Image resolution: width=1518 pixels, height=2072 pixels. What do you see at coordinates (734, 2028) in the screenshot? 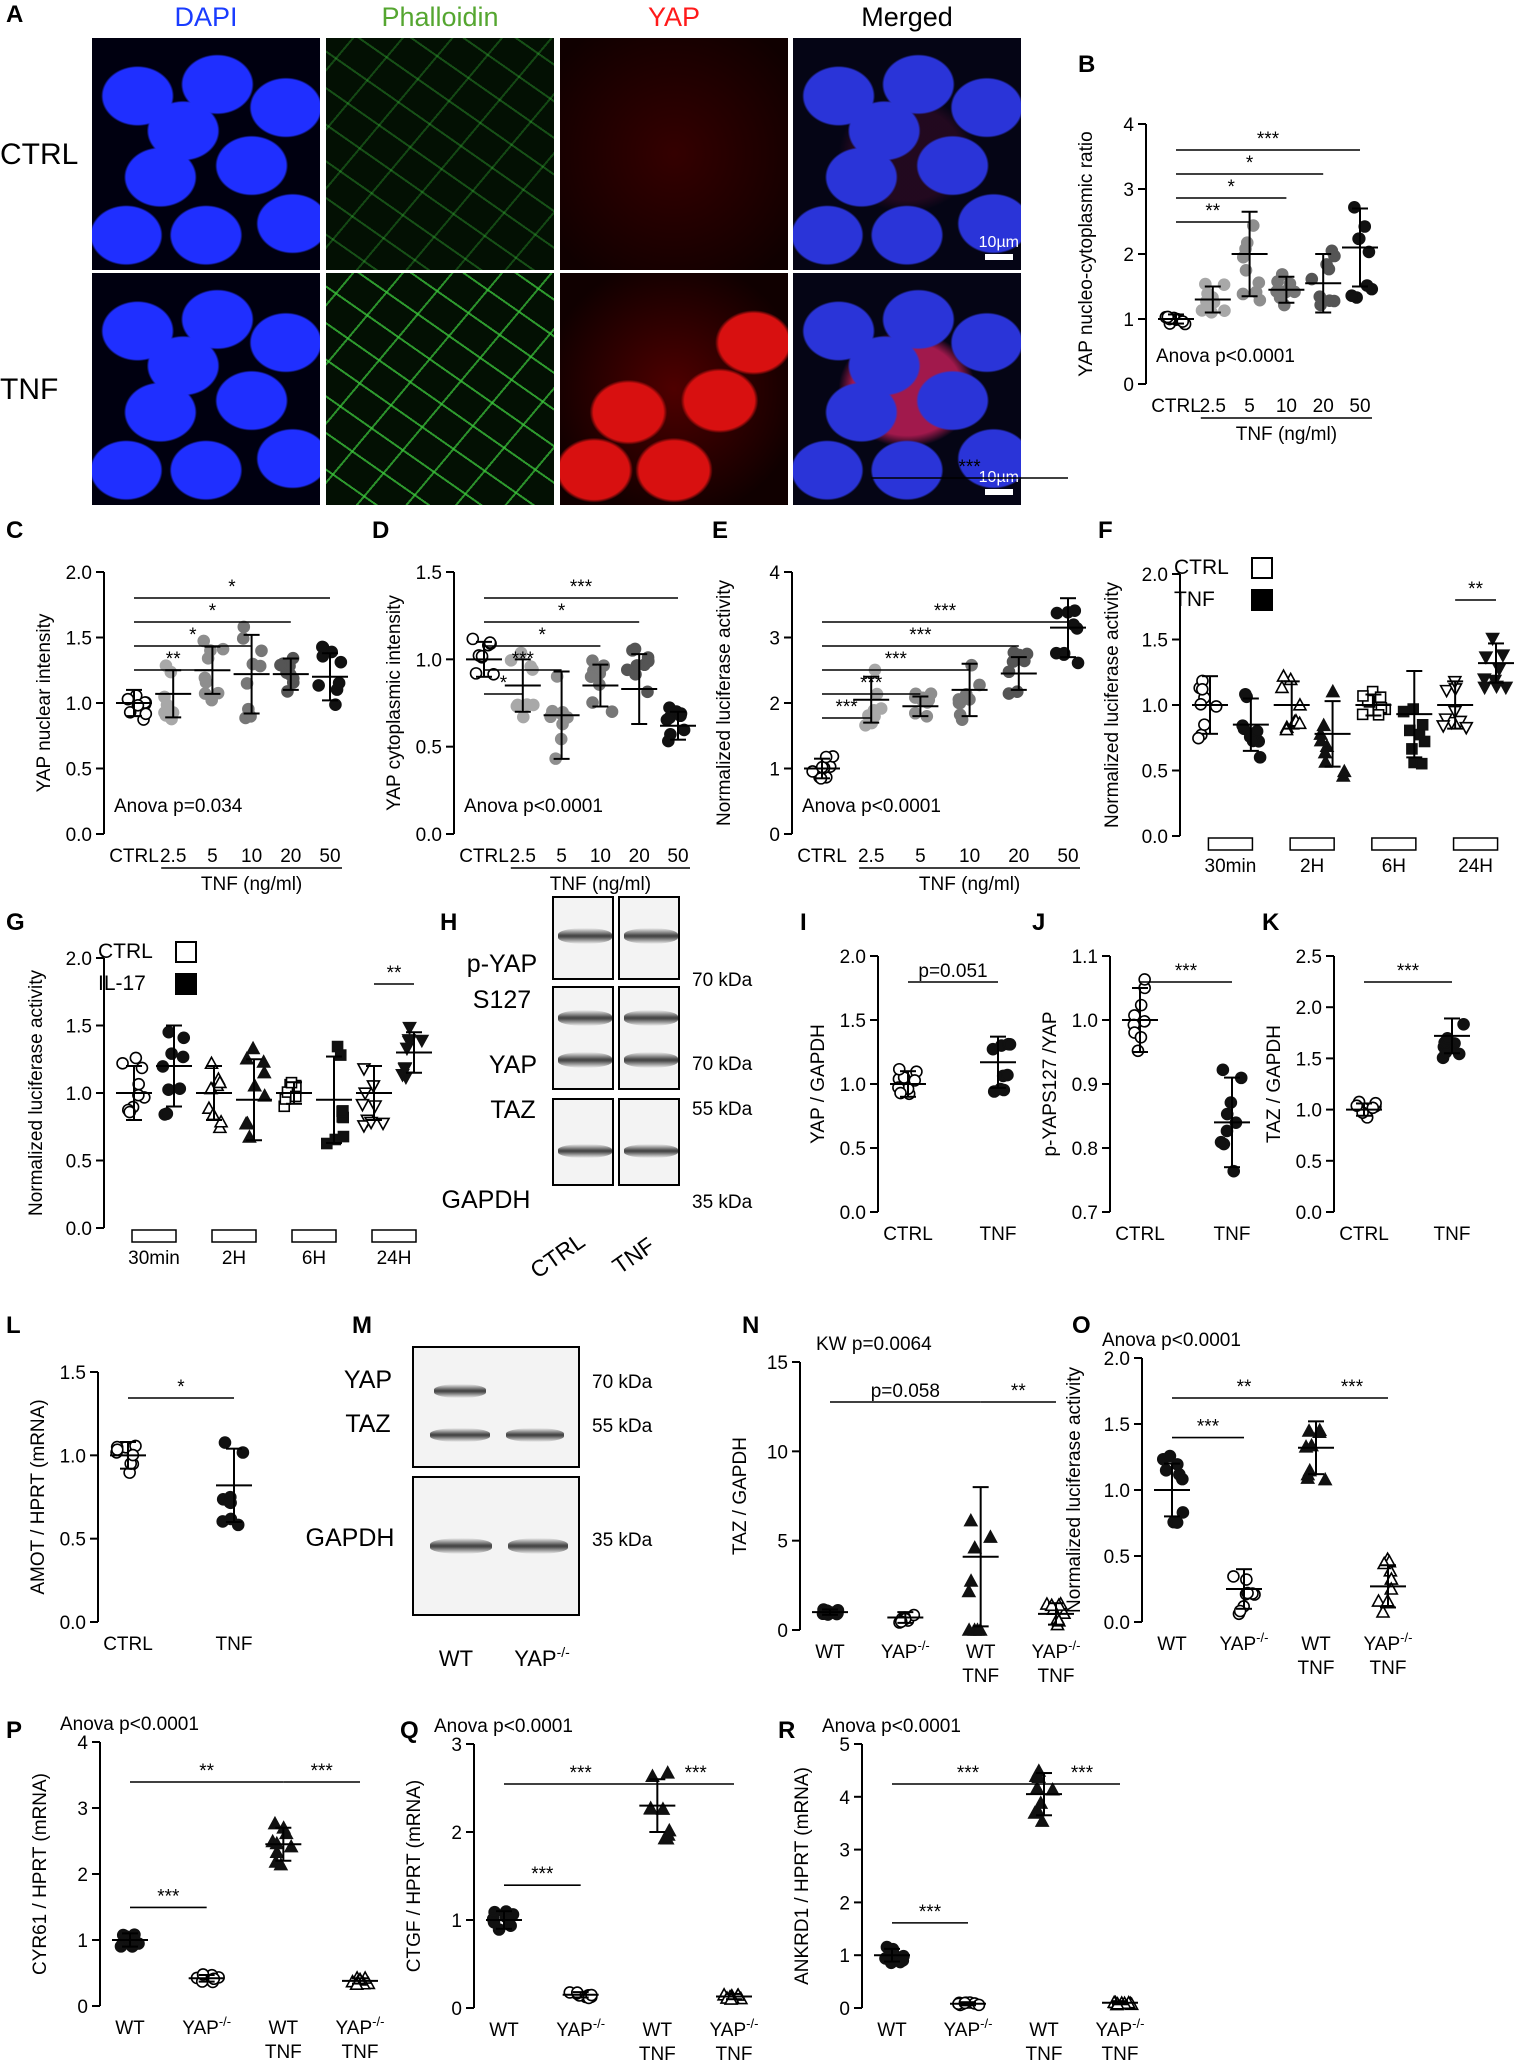
I see `x-tick-label: YAP-/-` at bounding box center [734, 2028].